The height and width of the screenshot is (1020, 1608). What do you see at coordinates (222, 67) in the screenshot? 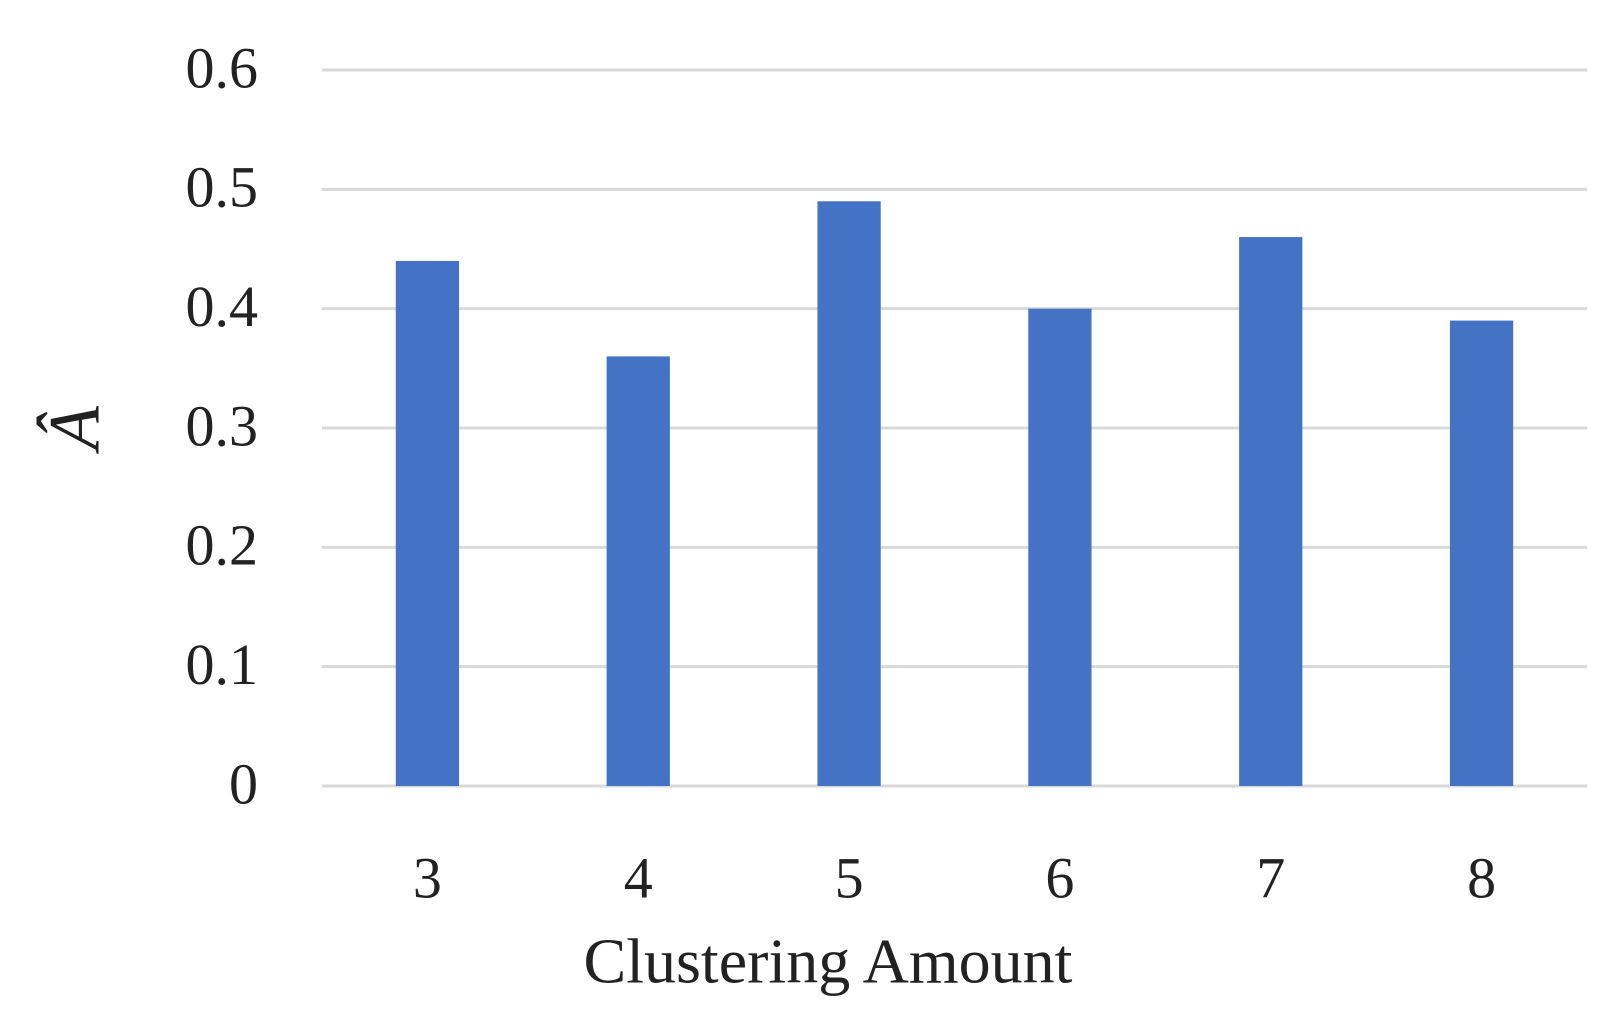
I see `y-tick-label: 0.6` at bounding box center [222, 67].